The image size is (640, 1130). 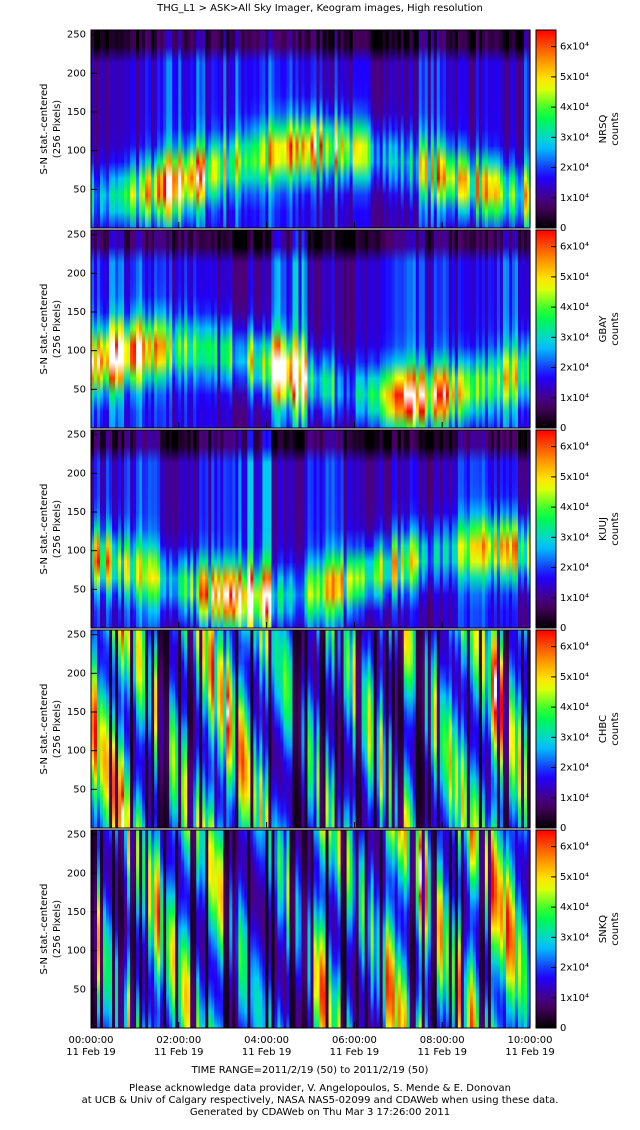 I want to click on colorbar-tick-label: 5x10⁴, so click(x=574, y=477).